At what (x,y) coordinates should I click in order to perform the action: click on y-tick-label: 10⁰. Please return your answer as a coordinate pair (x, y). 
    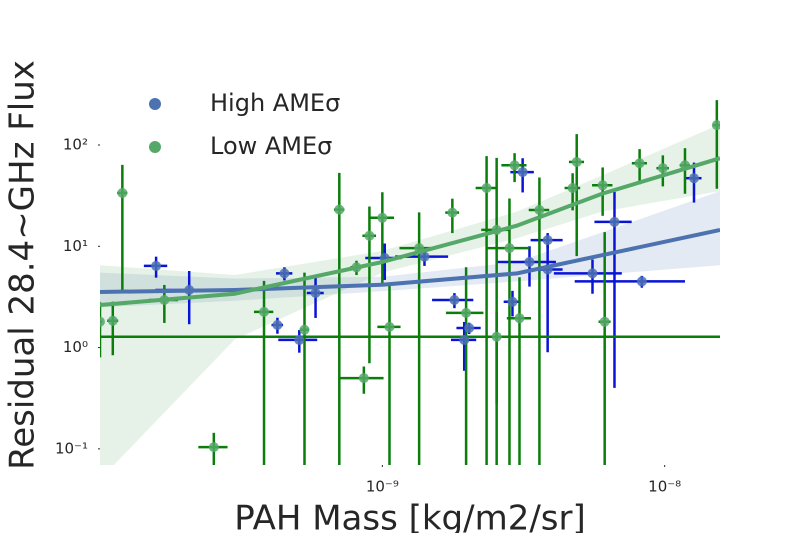
    Looking at the image, I should click on (75, 347).